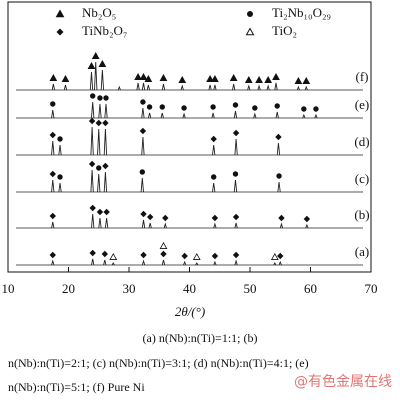 The image size is (400, 407). I want to click on caption-line: n(Nb):n(Ti)=5:1; (f) Pure Ni, so click(76, 387).